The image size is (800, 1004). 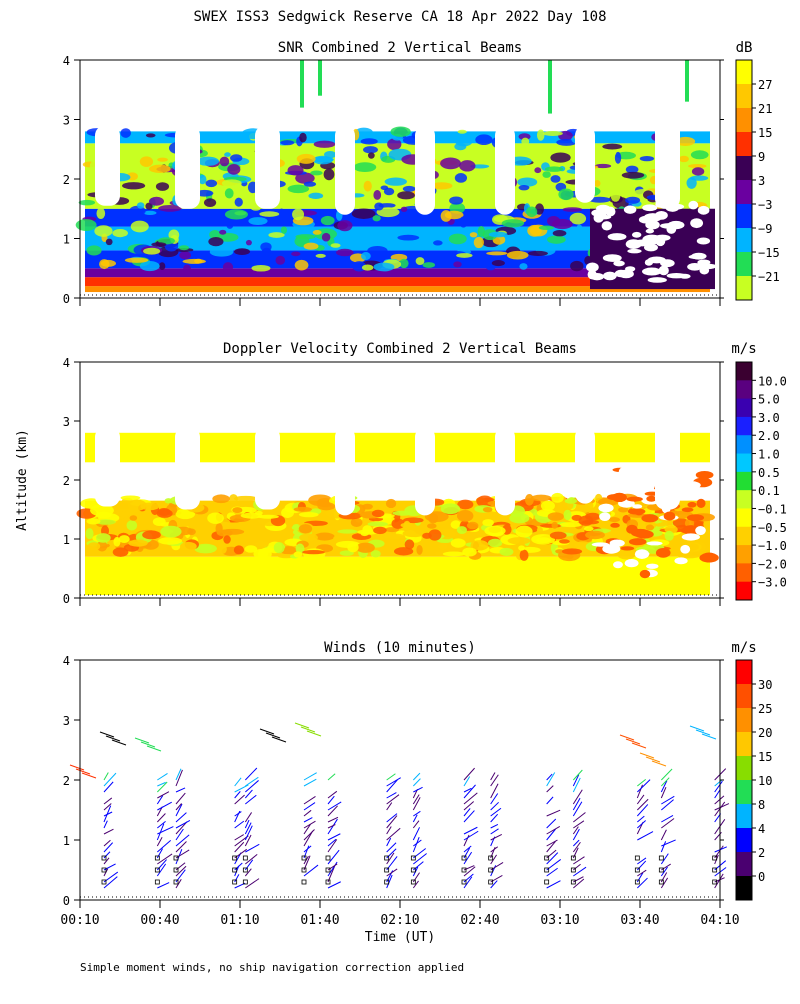 What do you see at coordinates (772, 509) in the screenshot?
I see `doppler-colorbar-label: −0.1` at bounding box center [772, 509].